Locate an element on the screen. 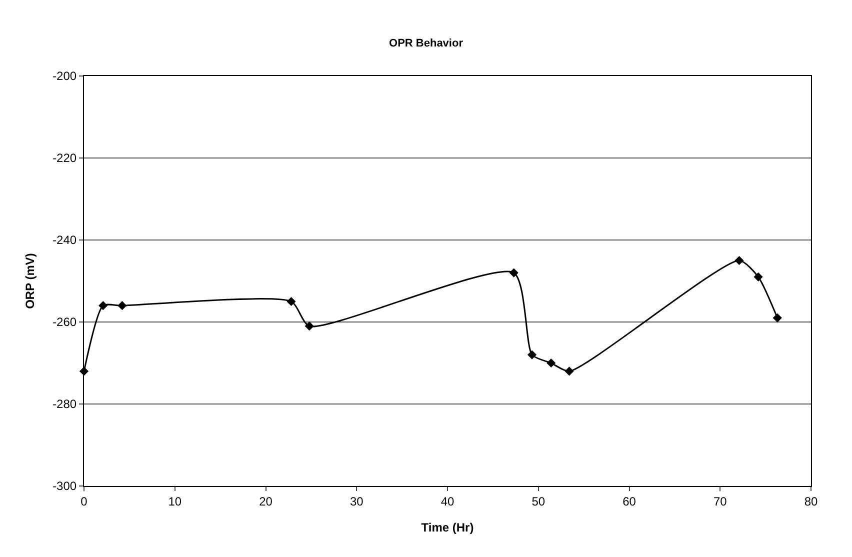 The image size is (852, 557). x-tick-label: 40 is located at coordinates (447, 501).